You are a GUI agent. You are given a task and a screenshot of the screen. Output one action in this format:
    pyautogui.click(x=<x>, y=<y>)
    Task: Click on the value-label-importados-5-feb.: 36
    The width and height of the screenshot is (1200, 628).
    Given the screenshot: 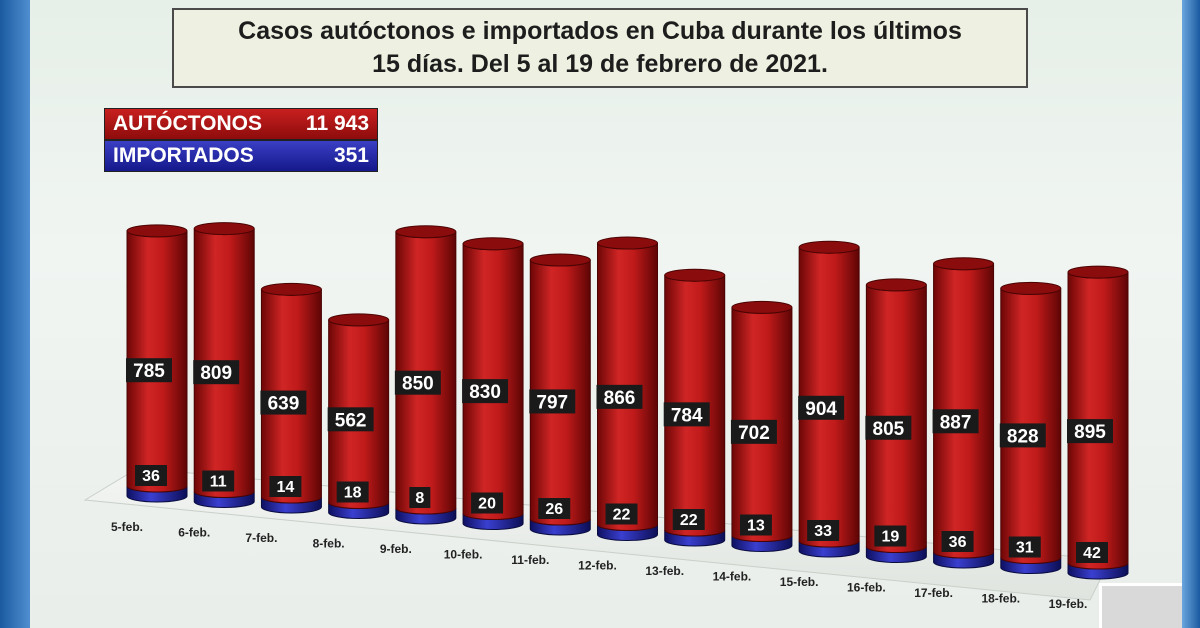 What is the action you would take?
    pyautogui.click(x=151, y=476)
    